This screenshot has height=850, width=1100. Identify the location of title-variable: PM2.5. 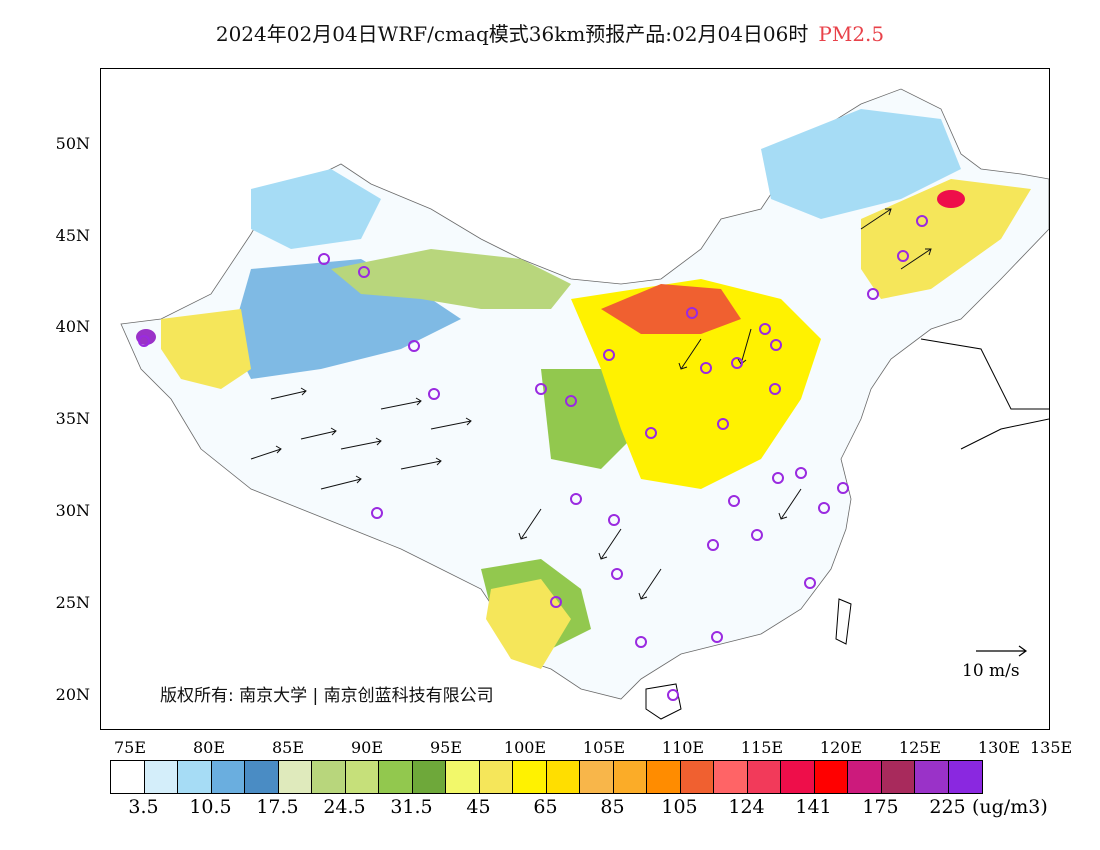
(851, 34).